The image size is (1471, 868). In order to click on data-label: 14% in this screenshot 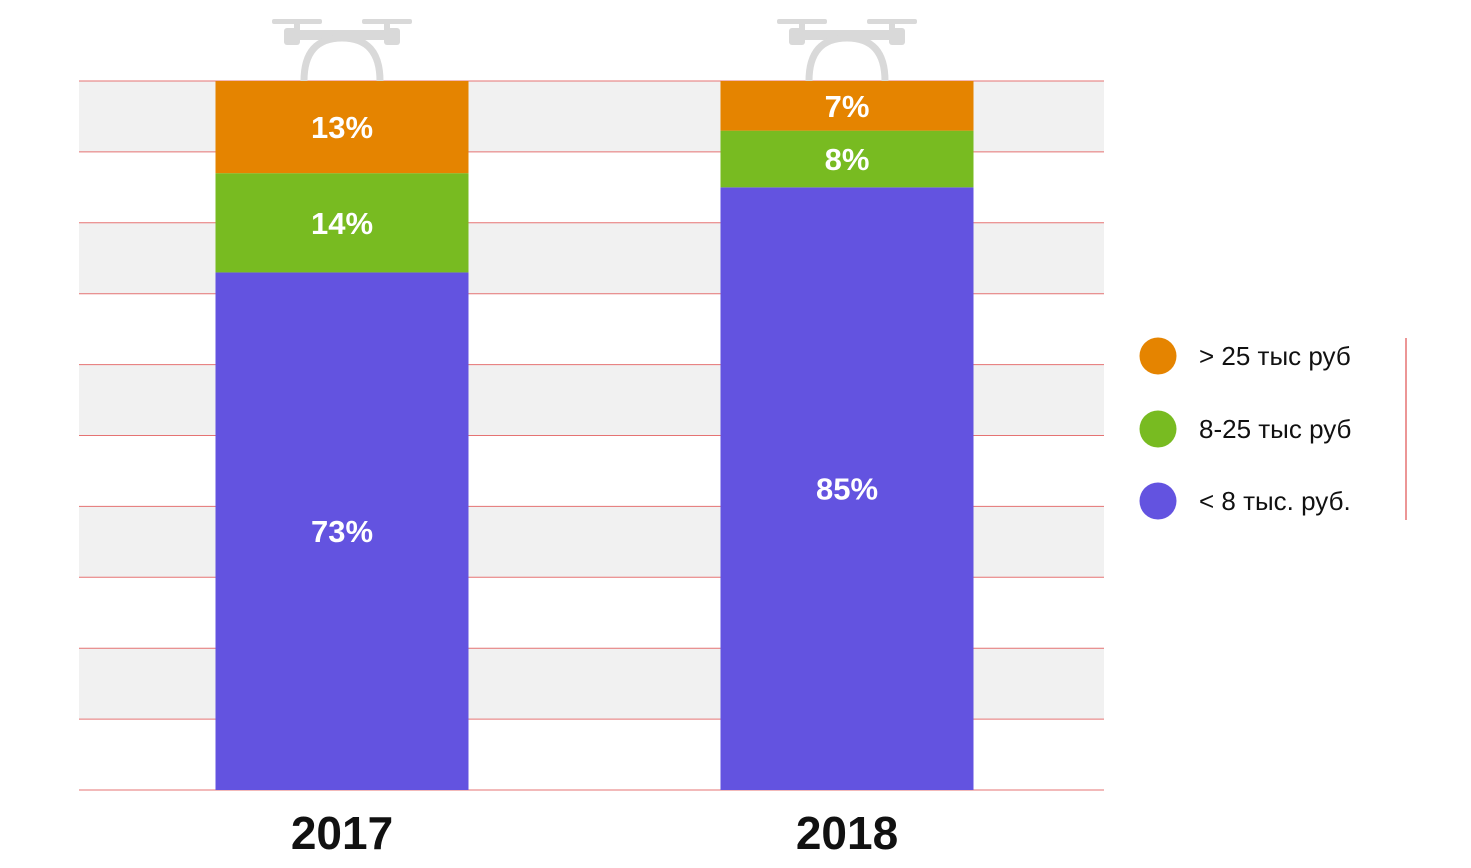, I will do `click(342, 223)`.